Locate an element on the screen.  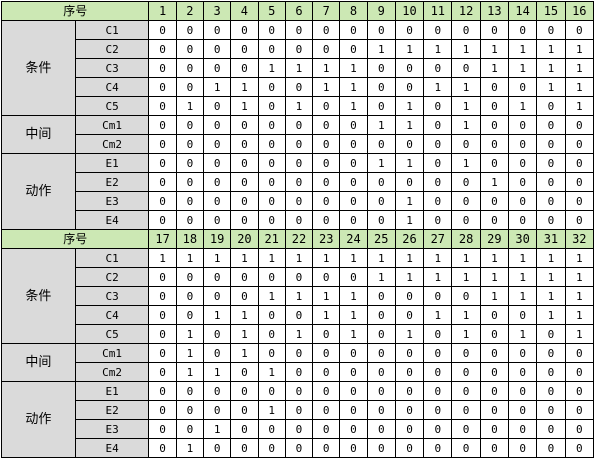
header-row: 序号 17 18 19 20 21 22 23 24 25 26 27 28 29 30 31 32 is located at coordinates (297, 239).